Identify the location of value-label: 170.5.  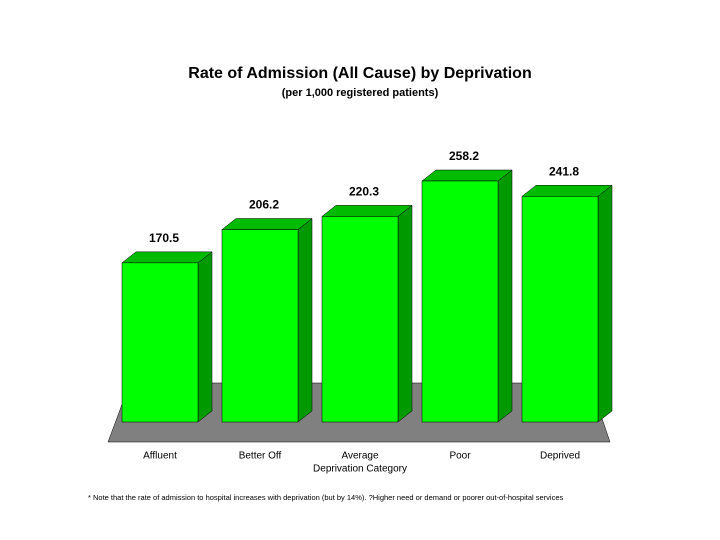
(164, 238).